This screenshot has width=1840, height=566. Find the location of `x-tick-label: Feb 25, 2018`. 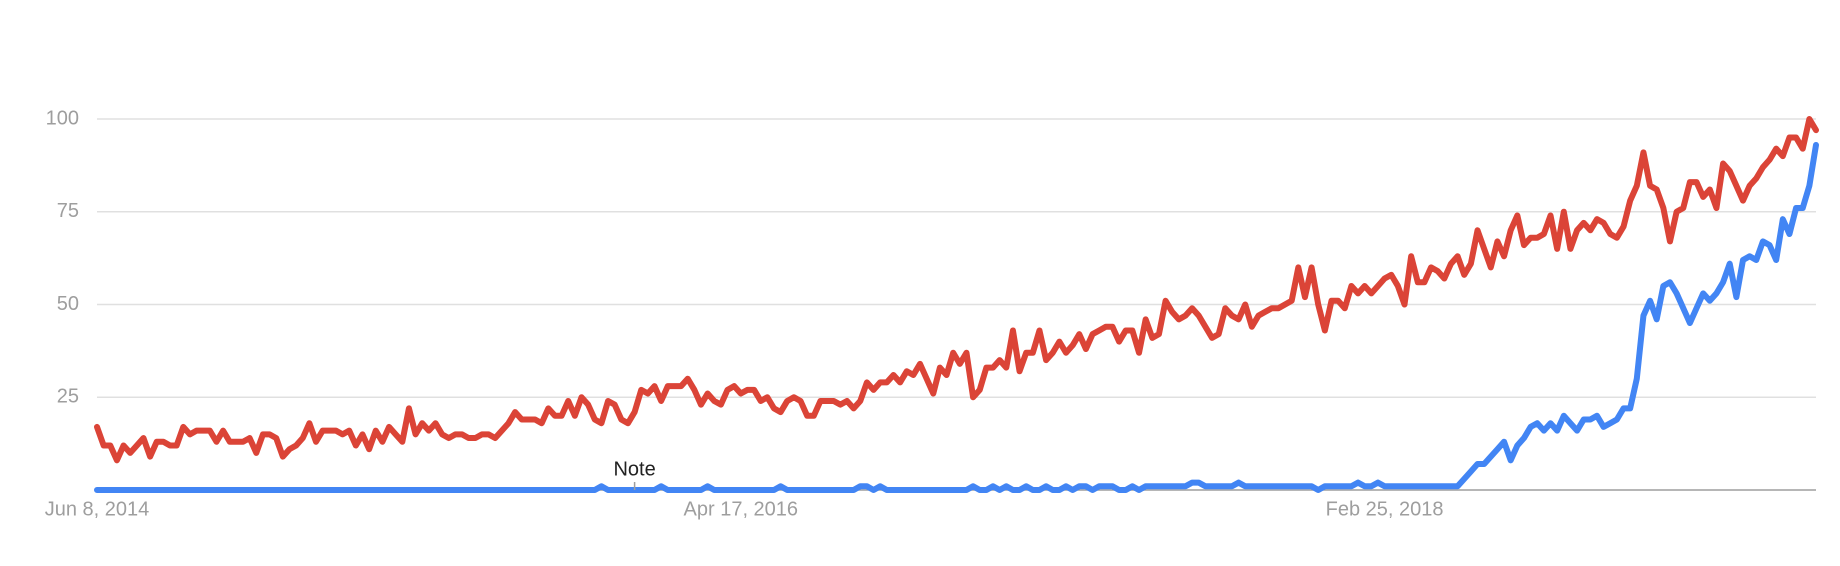

x-tick-label: Feb 25, 2018 is located at coordinates (1385, 509).